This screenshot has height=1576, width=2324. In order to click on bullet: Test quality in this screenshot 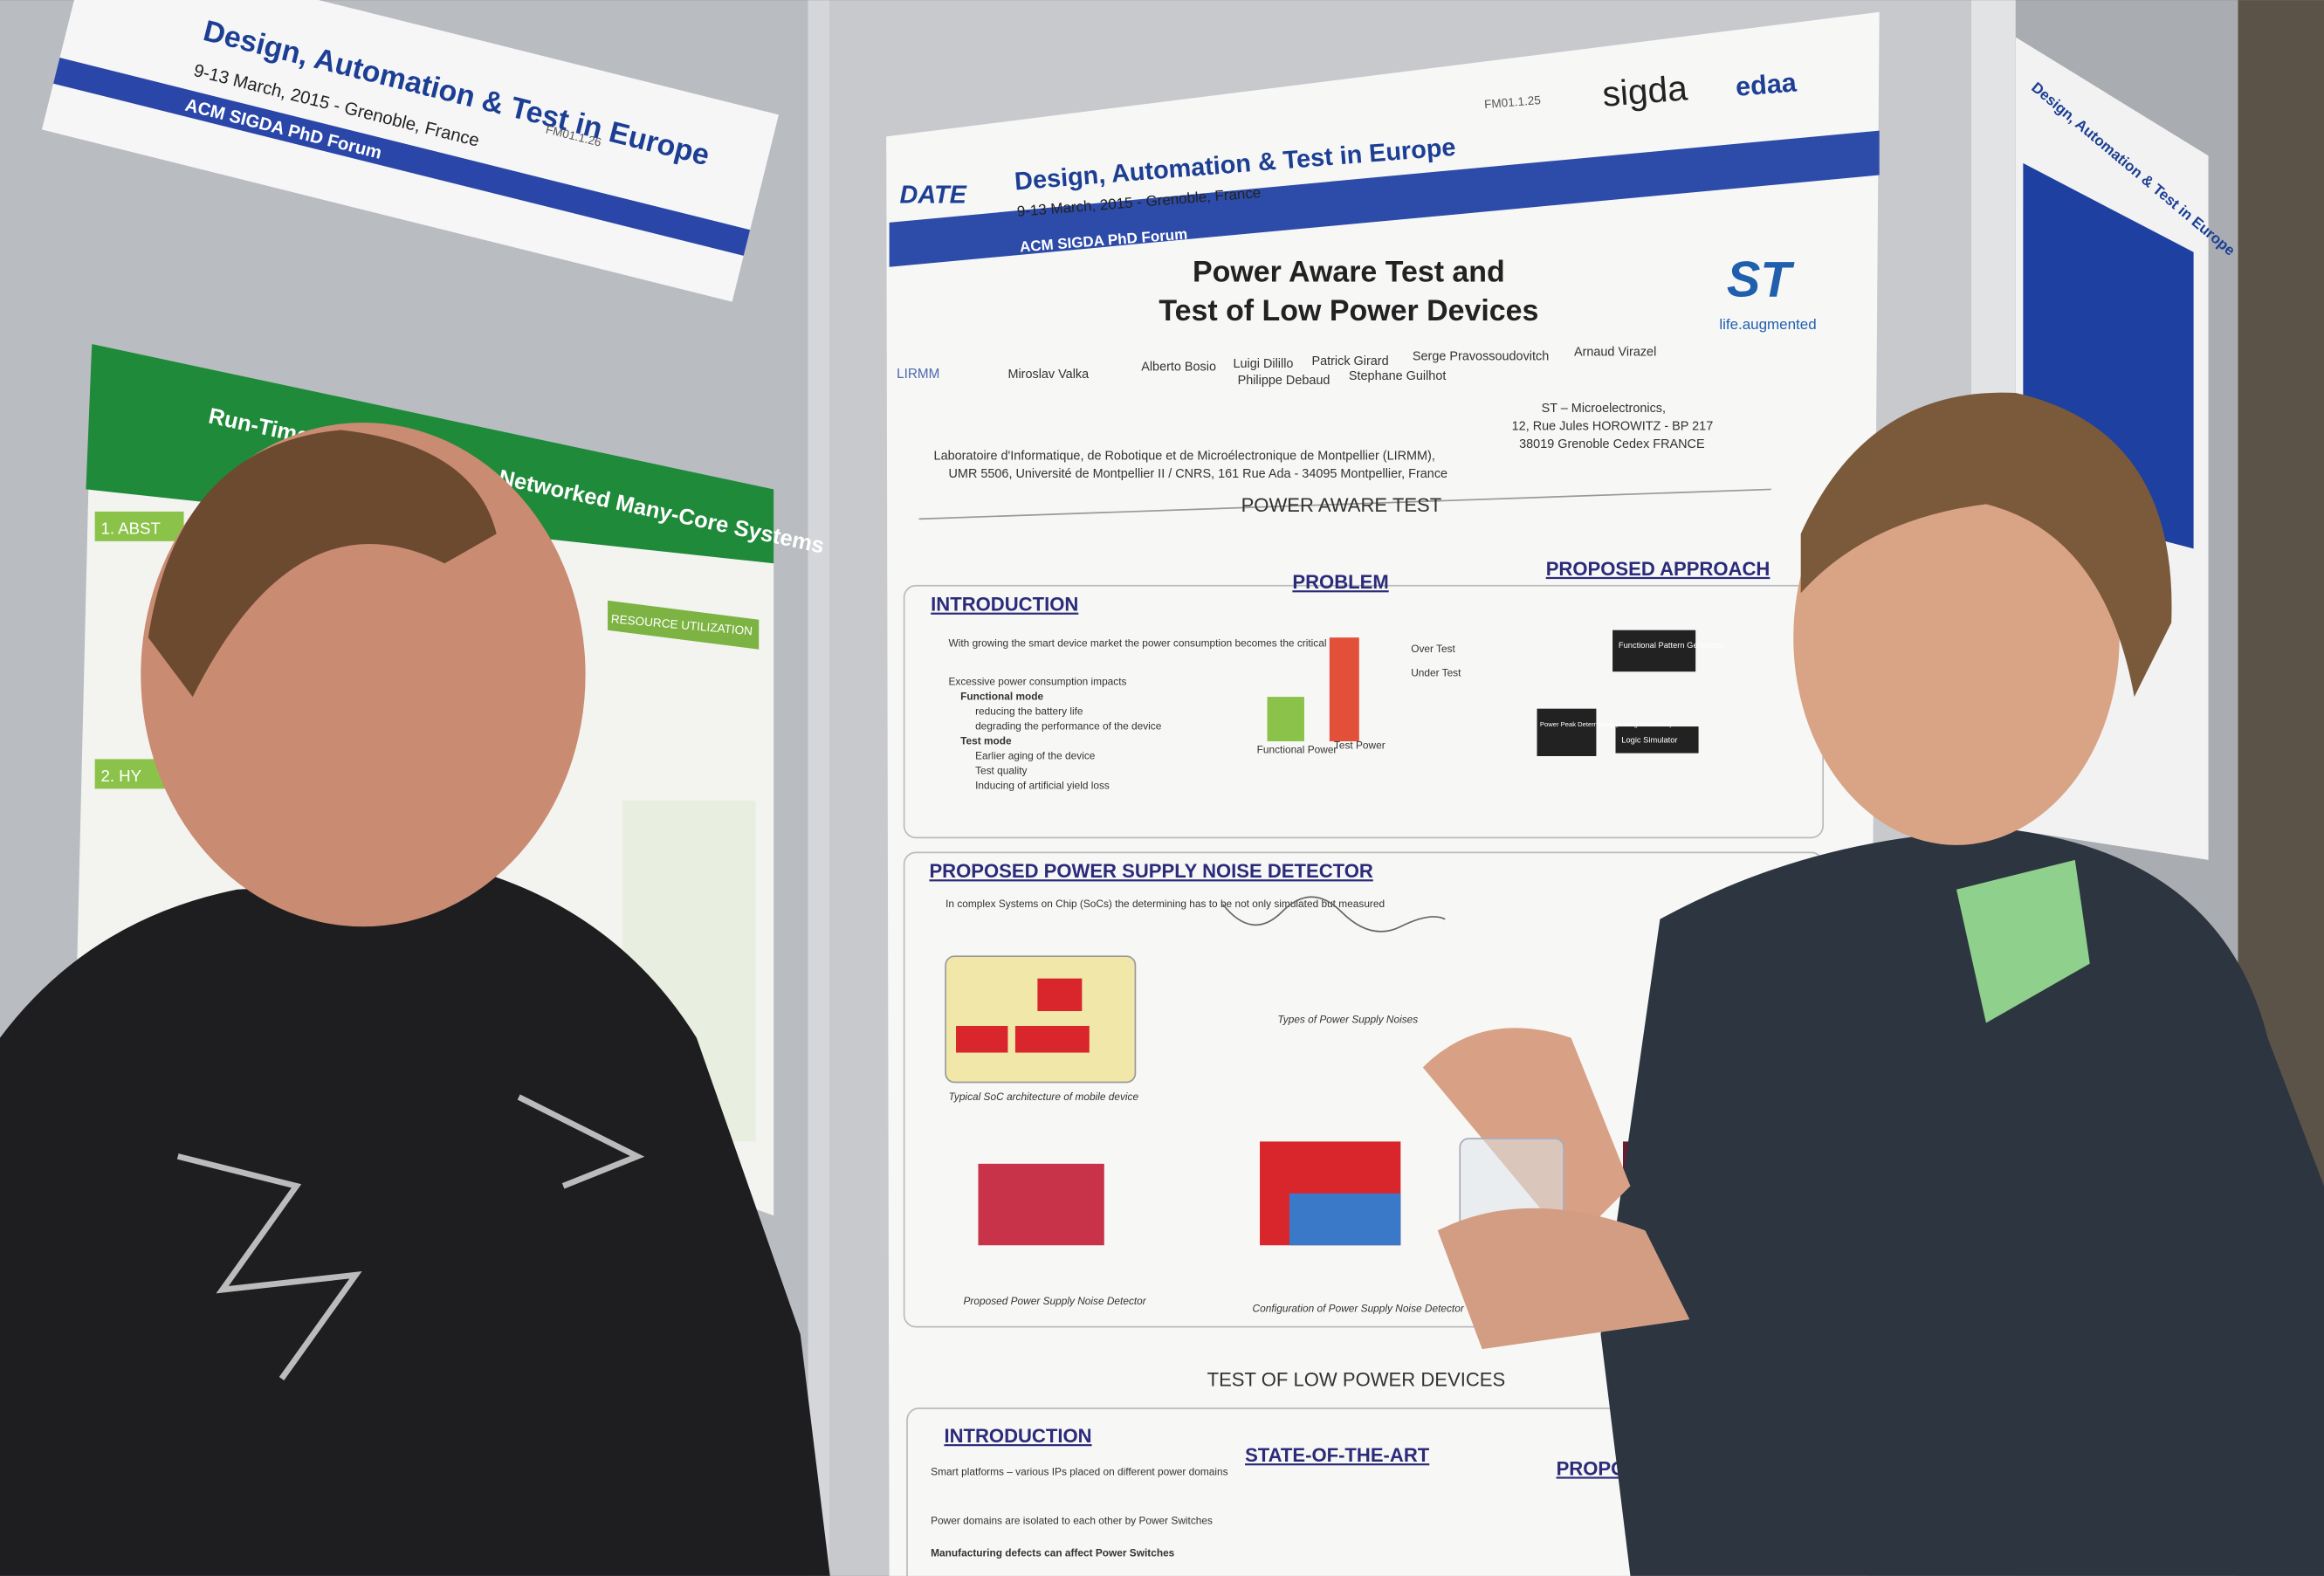, I will do `click(1001, 770)`.